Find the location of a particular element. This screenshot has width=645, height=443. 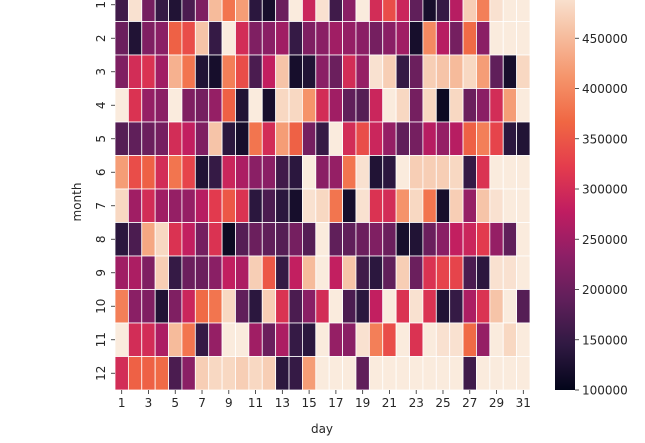

colorbar-tick-label: 200000 is located at coordinates (605, 290).